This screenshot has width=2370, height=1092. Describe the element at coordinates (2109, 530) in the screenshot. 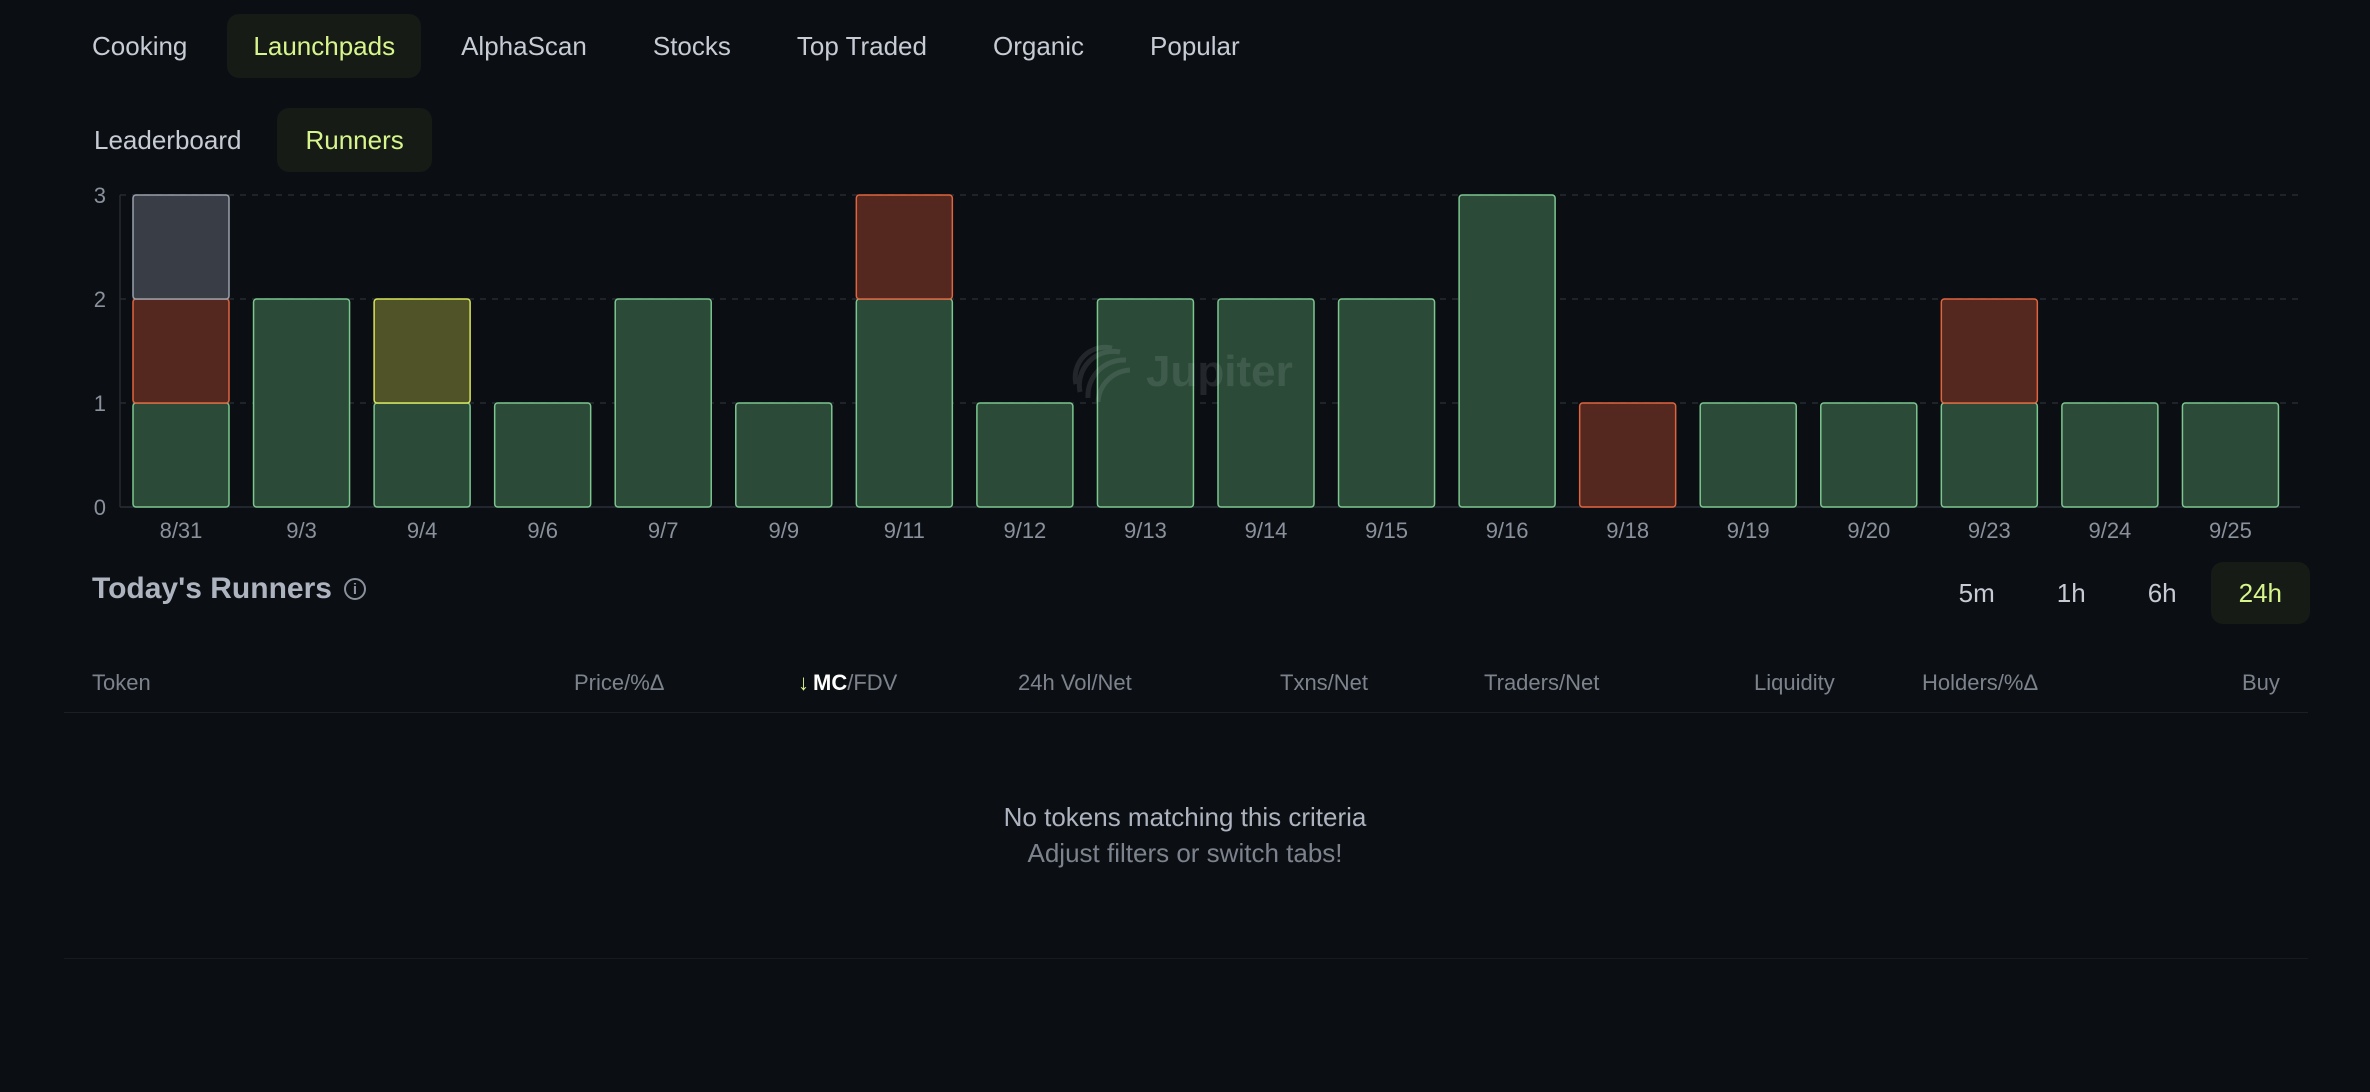

I see `x-tick-label: 9/24` at that location.